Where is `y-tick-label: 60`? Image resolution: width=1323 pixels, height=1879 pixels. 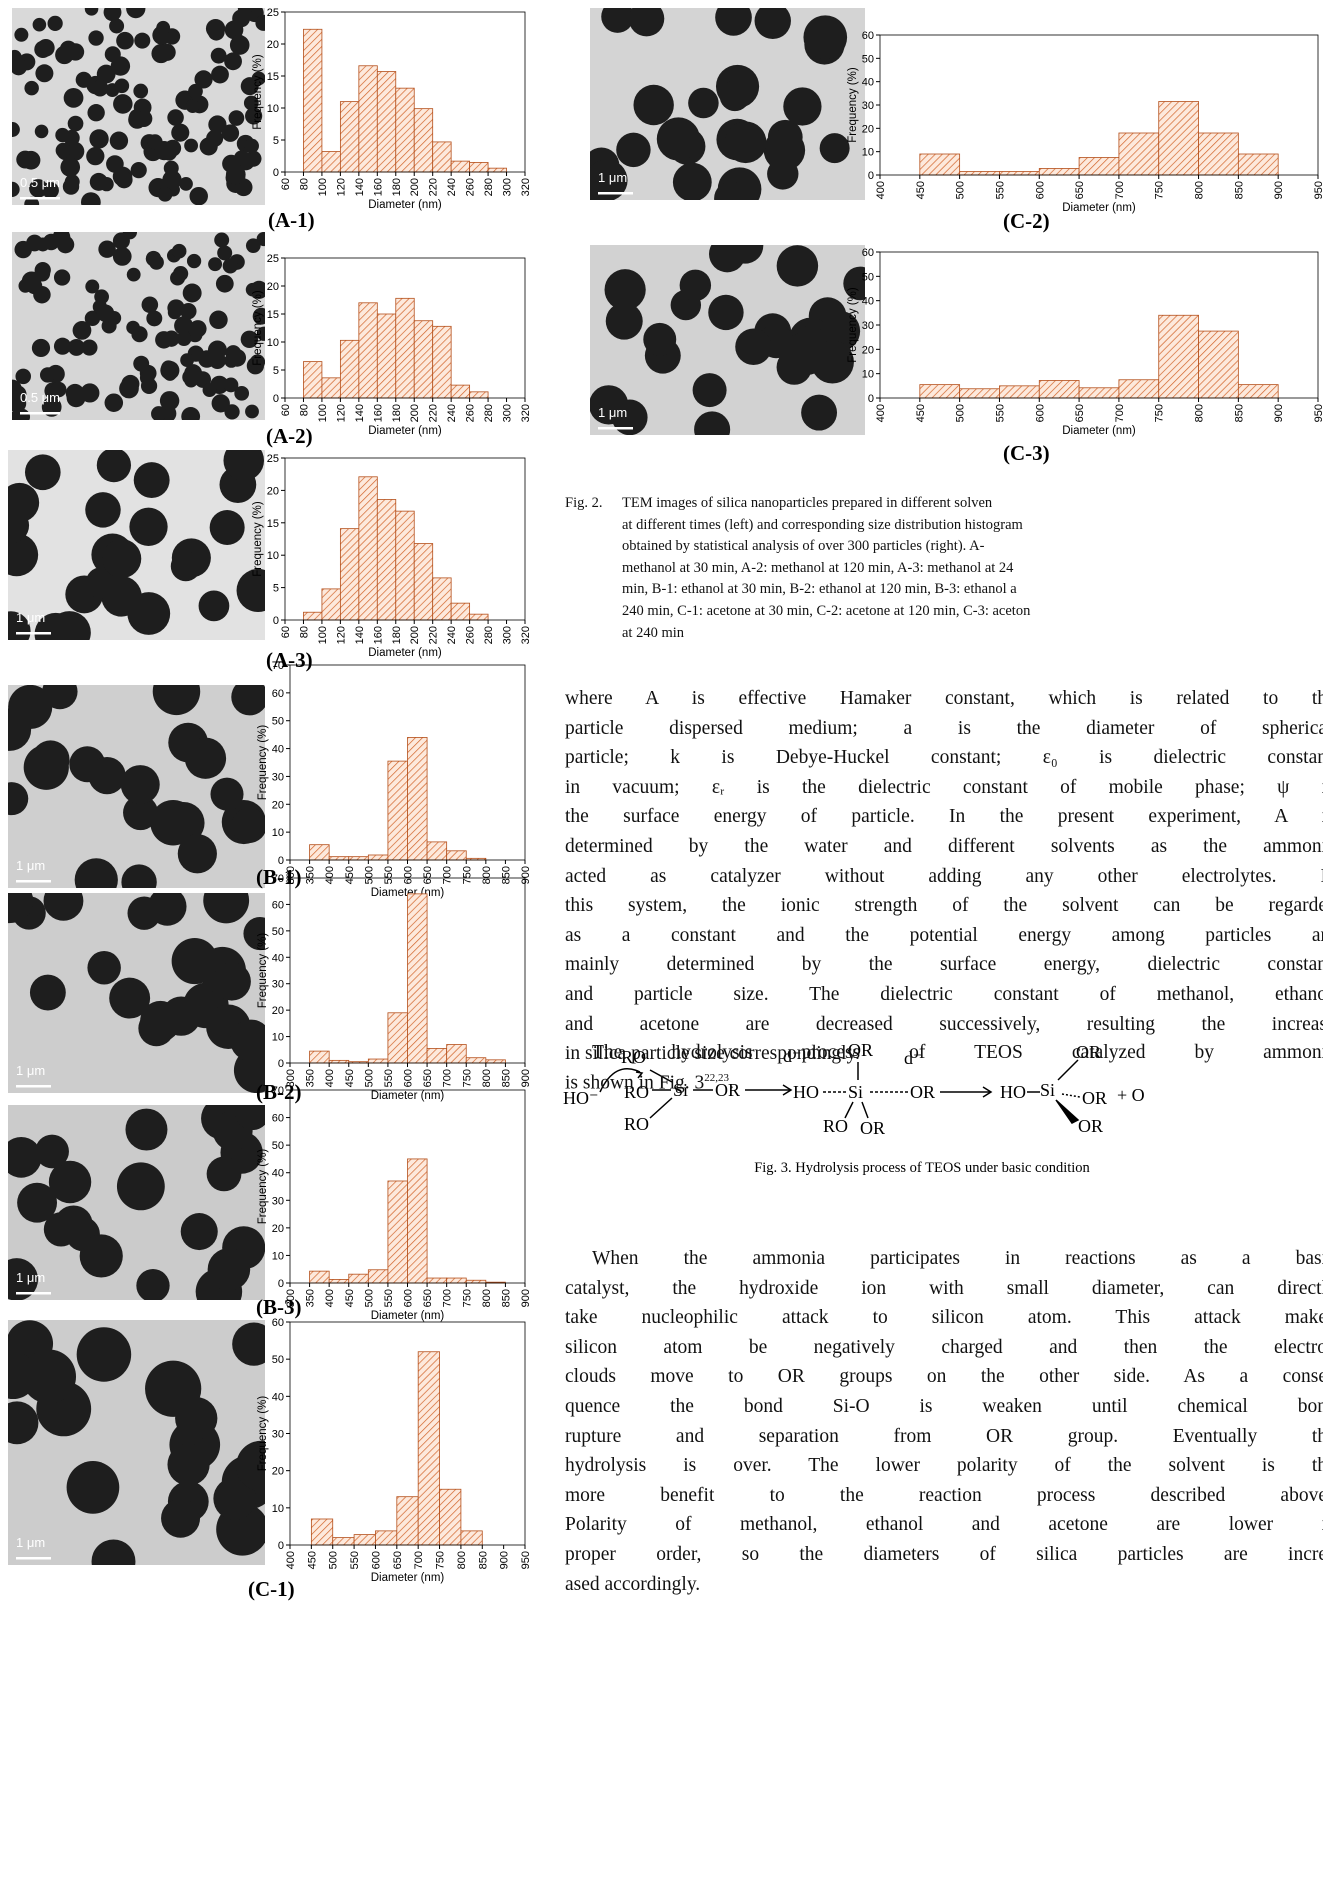
y-tick-label: 60 is located at coordinates (278, 905).